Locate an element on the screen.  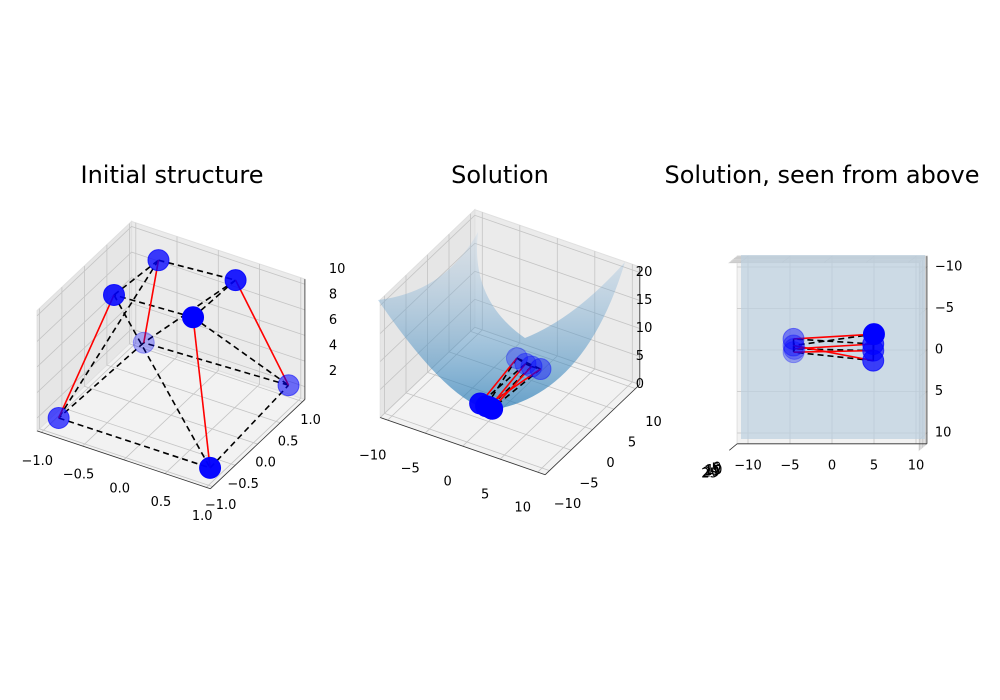
chart-title: Initial structure is located at coordinates (172, 175).